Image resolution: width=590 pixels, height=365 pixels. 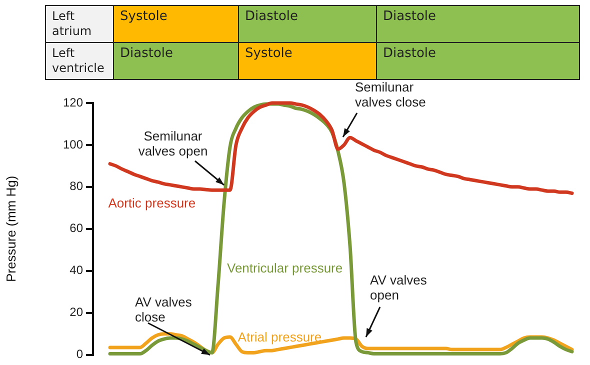 What do you see at coordinates (390, 95) in the screenshot?
I see `annotation: Semilunar valves close` at bounding box center [390, 95].